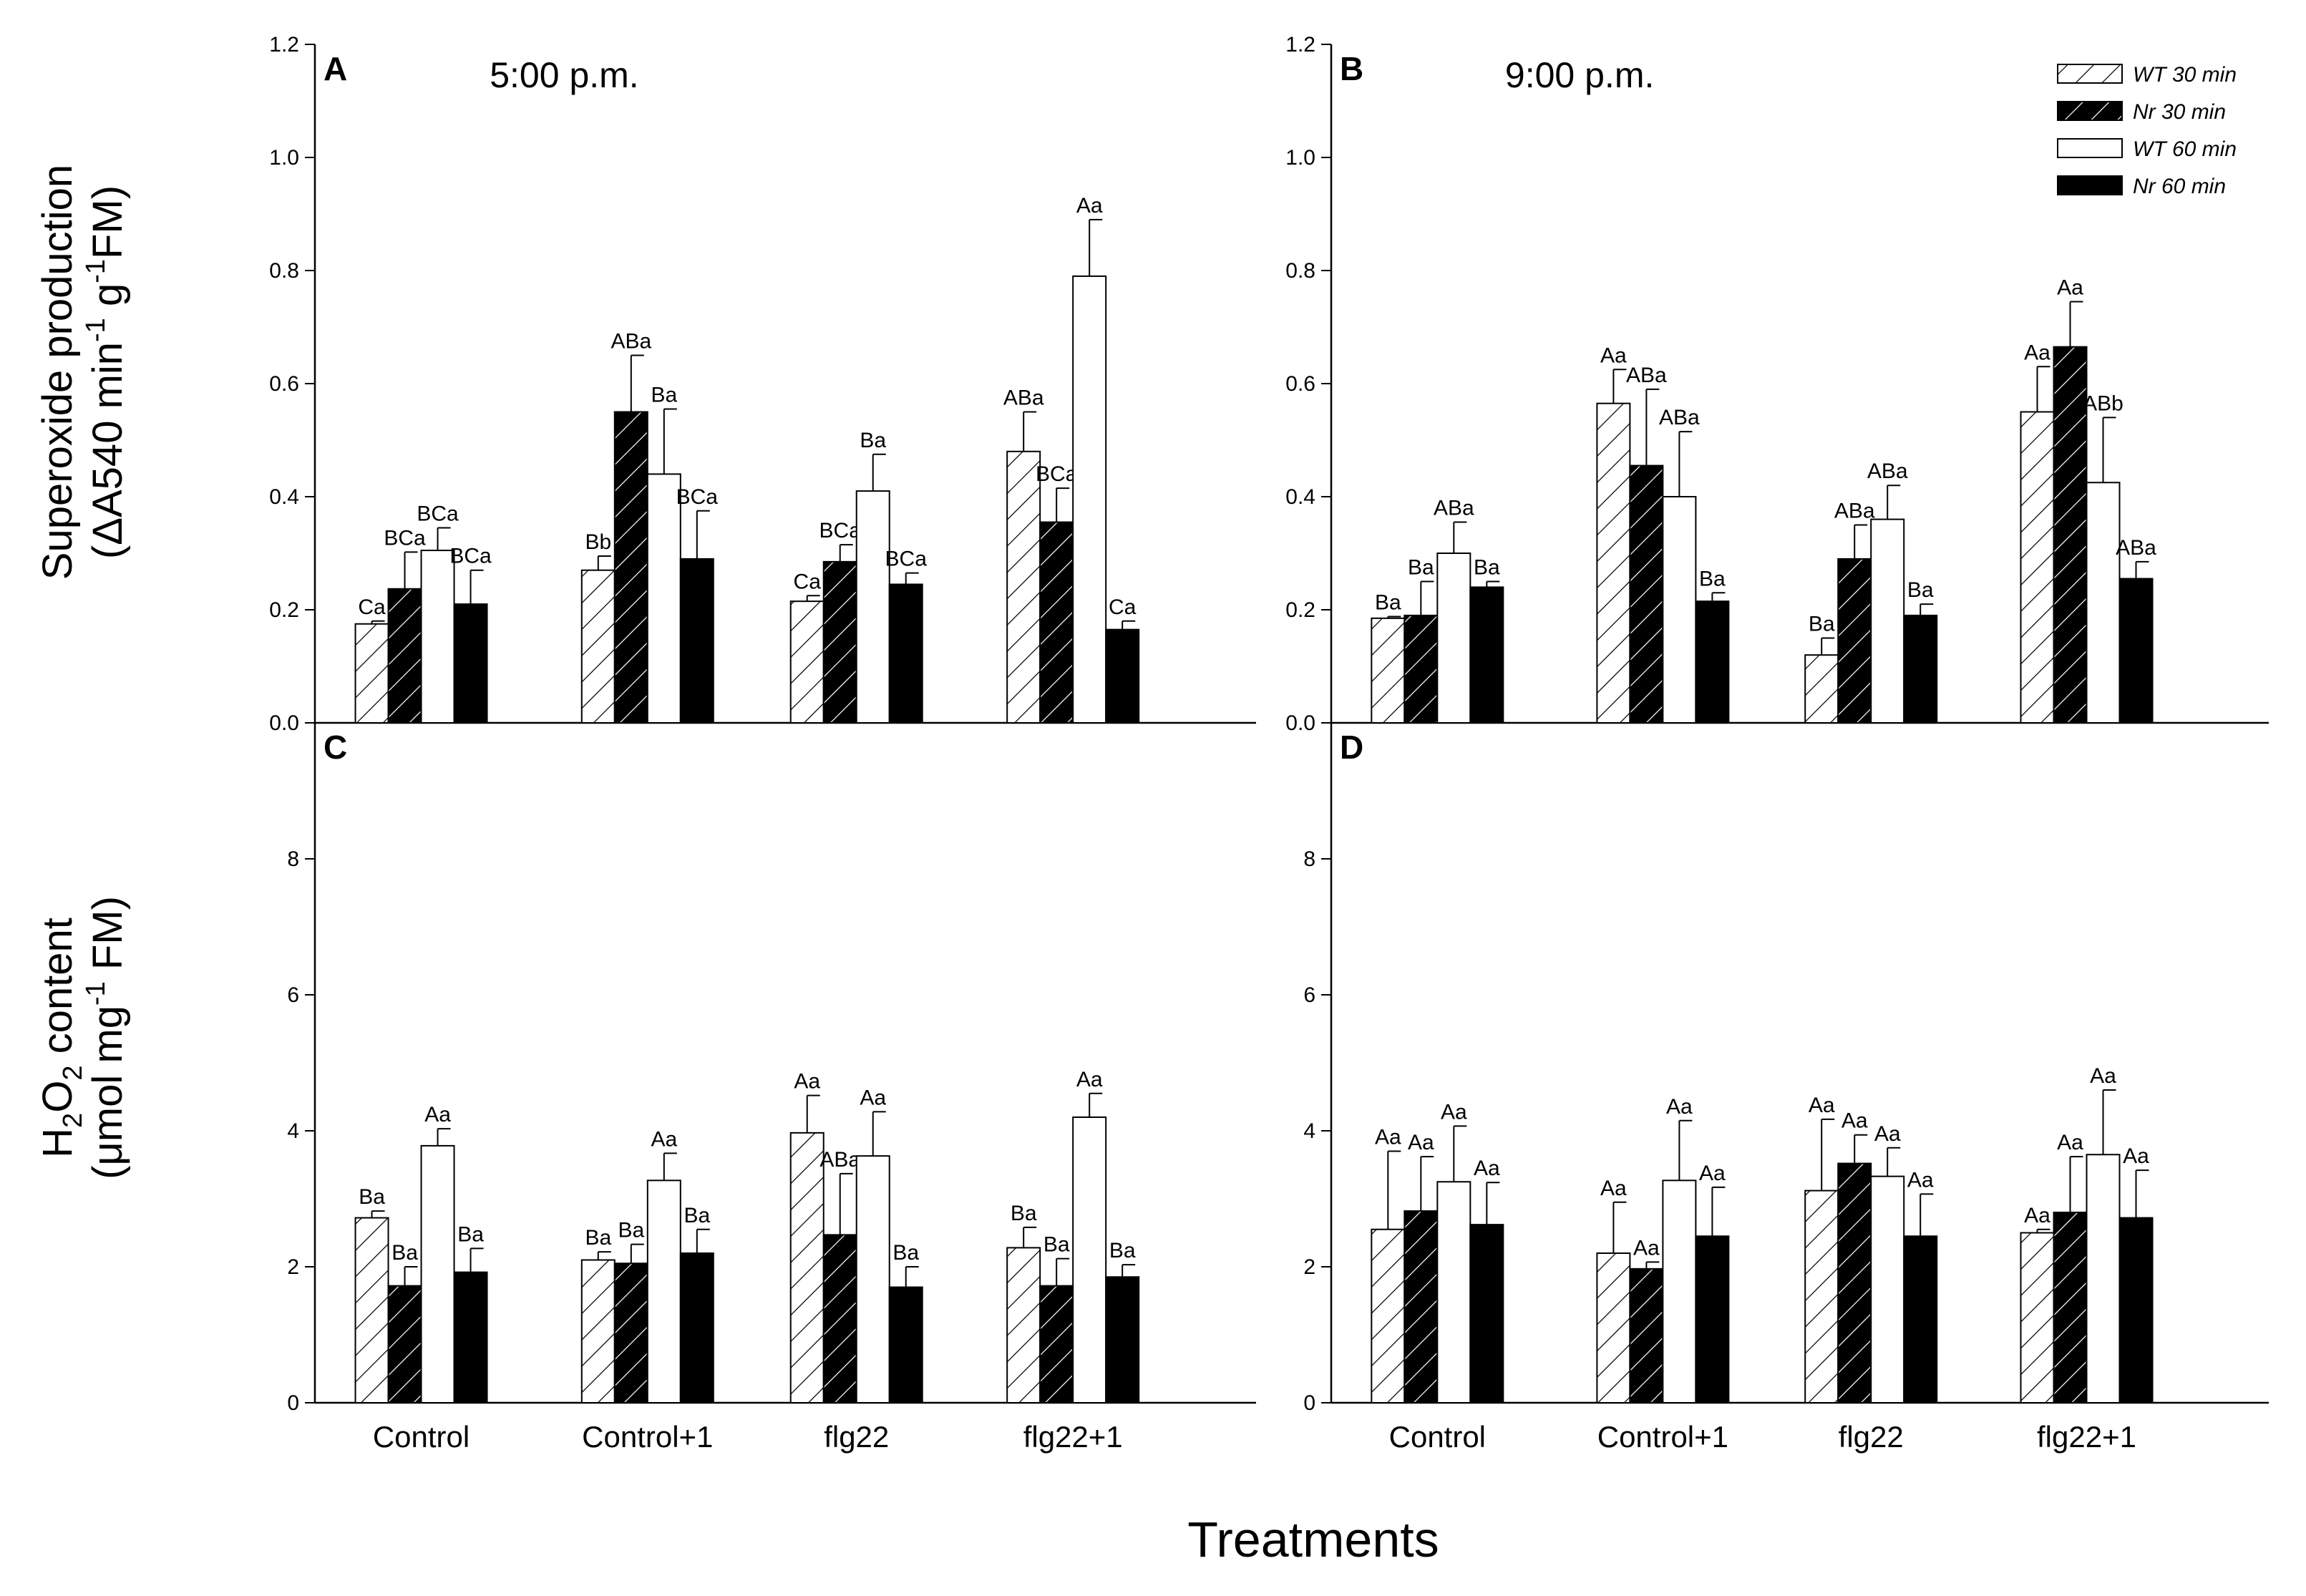 This screenshot has width=2306, height=1596. Describe the element at coordinates (284, 610) in the screenshot. I see `y-tick-label: 0.2` at that location.